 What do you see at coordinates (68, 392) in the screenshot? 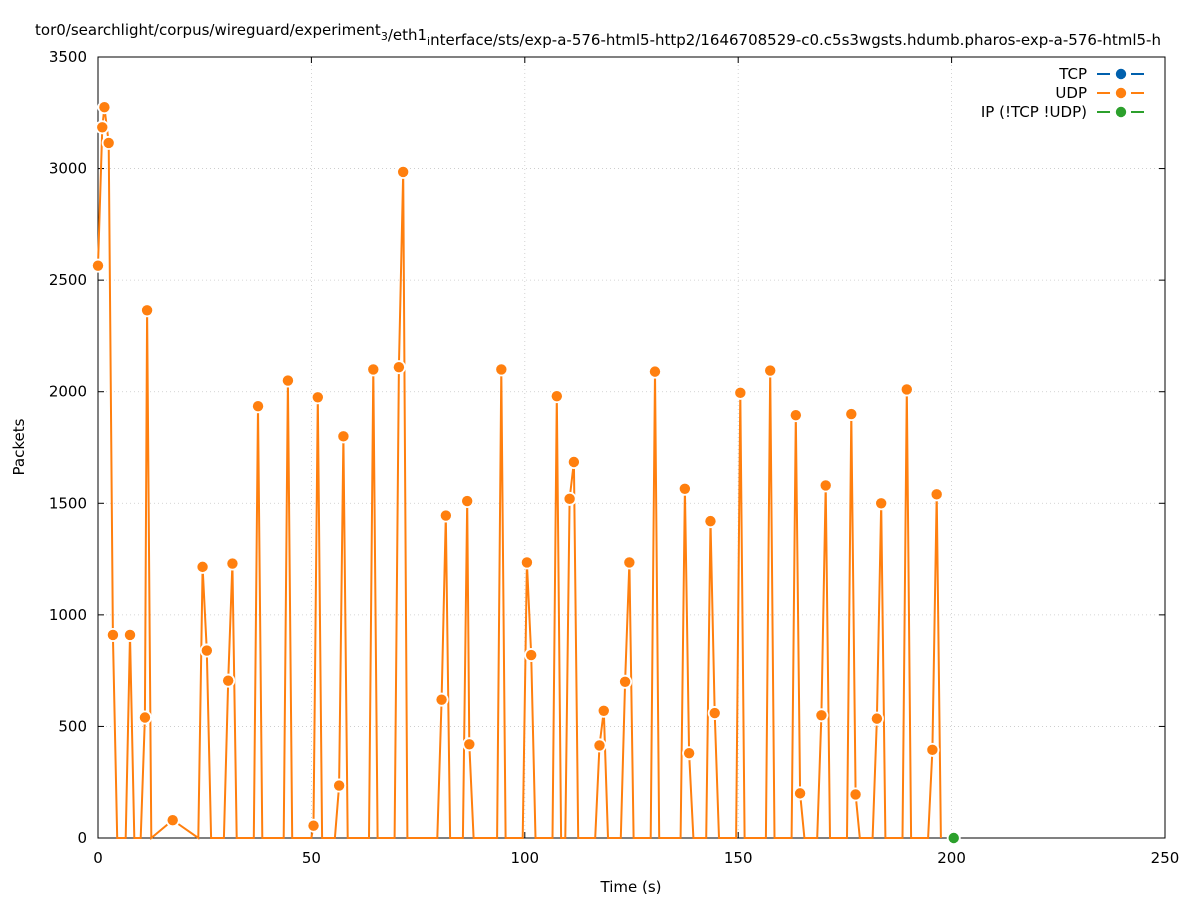
I see `y-tick-label: 2000` at bounding box center [68, 392].